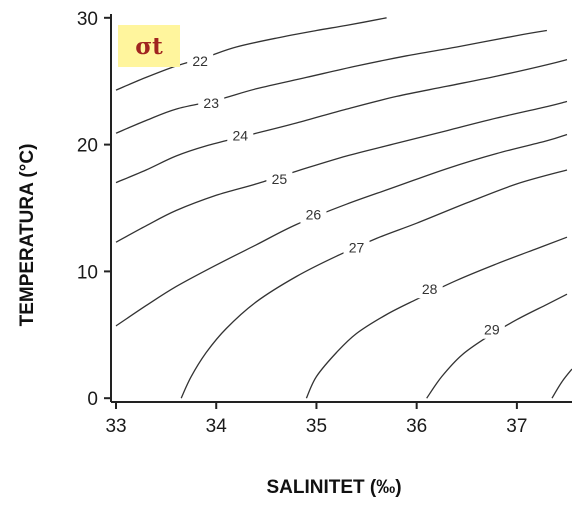  I want to click on badge-label: σt, so click(149, 46).